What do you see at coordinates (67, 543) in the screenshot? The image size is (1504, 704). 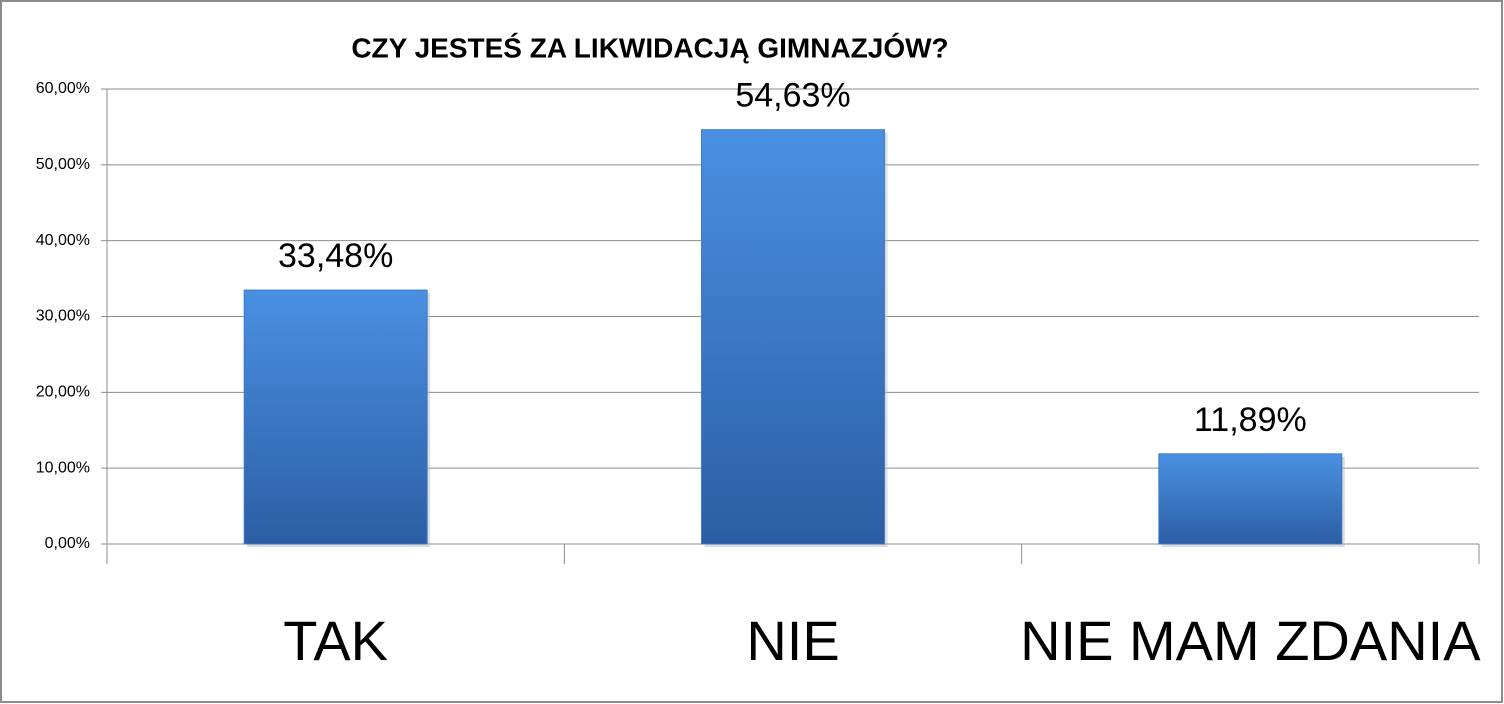 I see `y-tick-label: 0,00%` at bounding box center [67, 543].